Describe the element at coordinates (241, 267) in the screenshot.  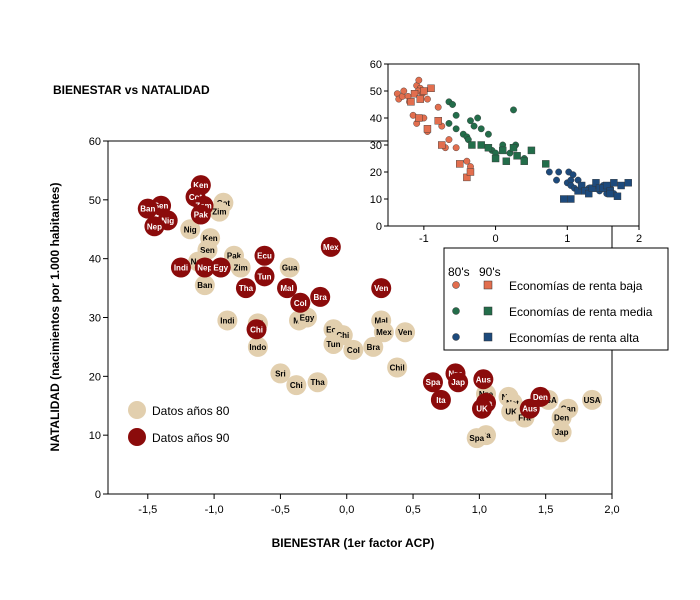
I see `main-point-label: Zim` at that location.